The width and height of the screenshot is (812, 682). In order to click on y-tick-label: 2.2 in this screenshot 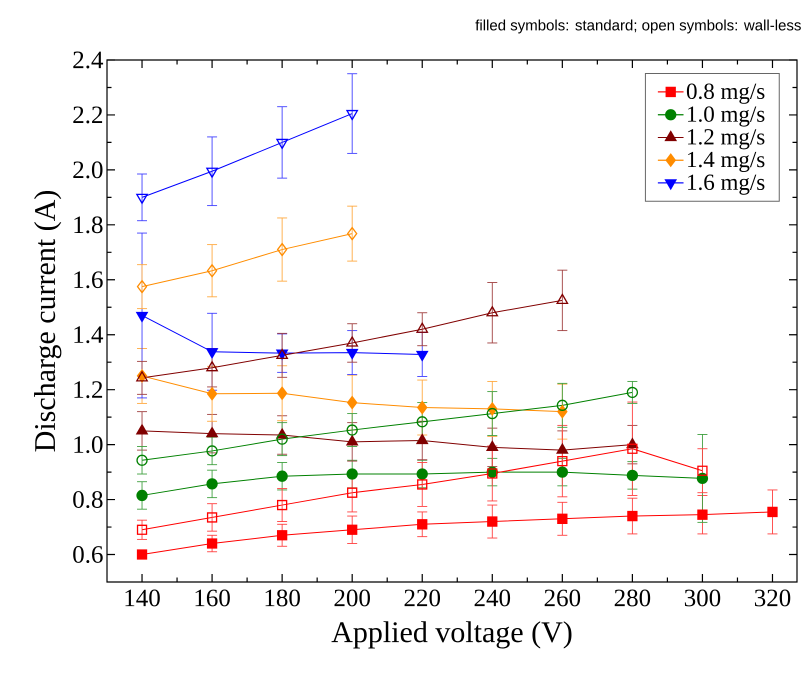, I will do `click(87, 115)`.